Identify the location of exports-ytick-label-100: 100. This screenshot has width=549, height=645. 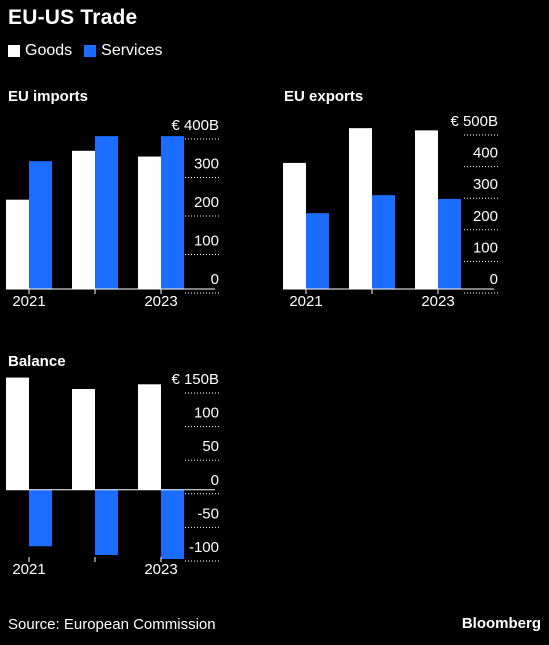
(485, 247).